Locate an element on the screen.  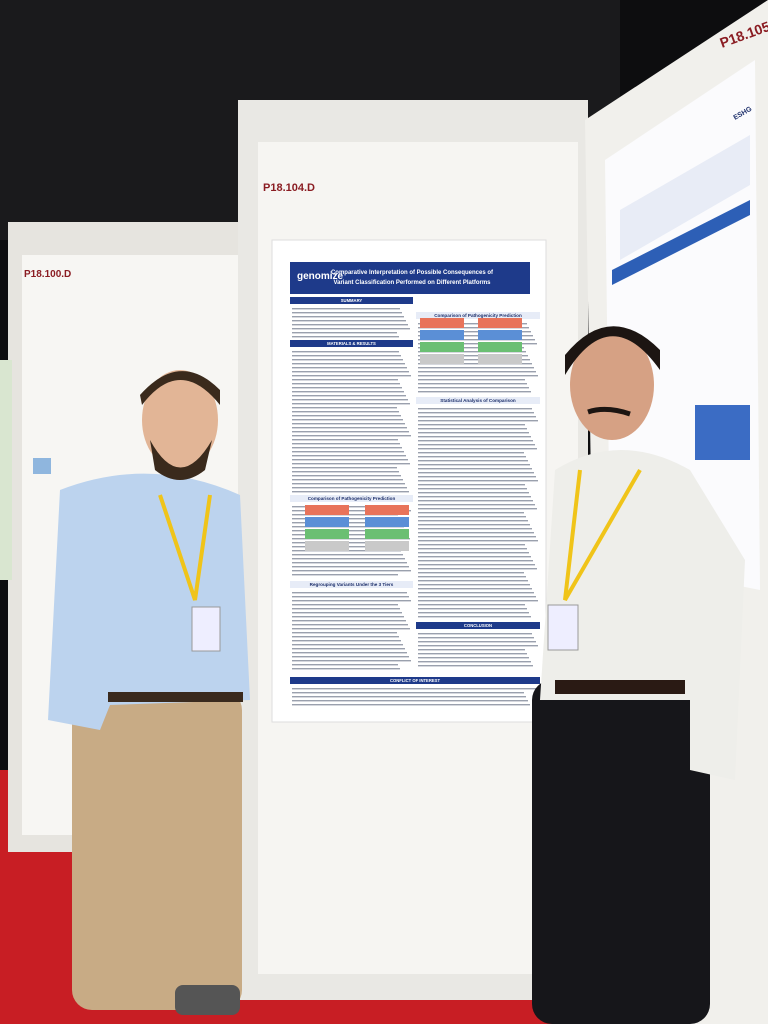
section-header: MATERIALS & RESULTS is located at coordinates (351, 343).